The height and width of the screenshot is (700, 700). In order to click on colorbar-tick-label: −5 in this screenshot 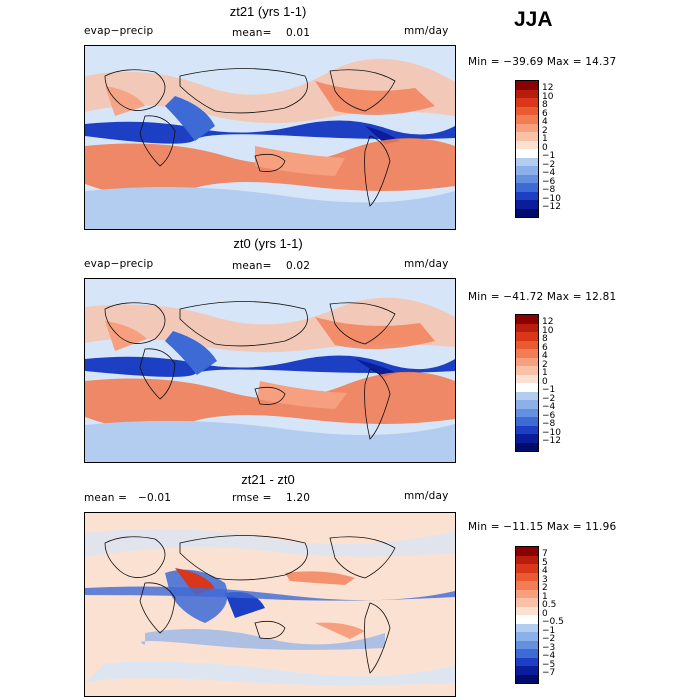, I will do `click(549, 664)`.